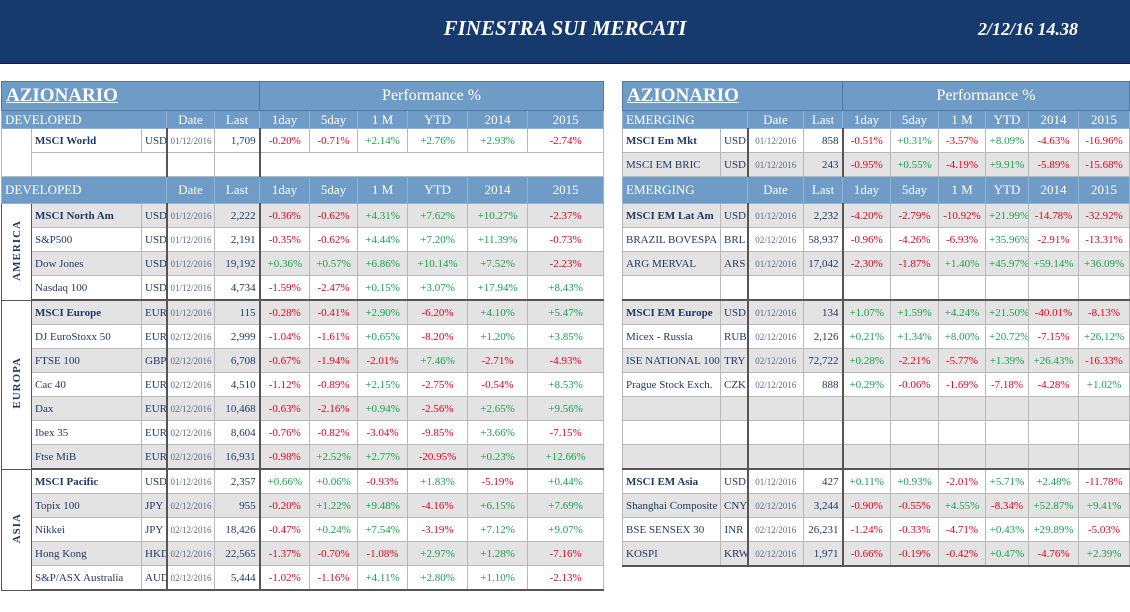 This screenshot has width=1130, height=612. Describe the element at coordinates (284, 481) in the screenshot. I see `performance-1day: +0.66%` at that location.